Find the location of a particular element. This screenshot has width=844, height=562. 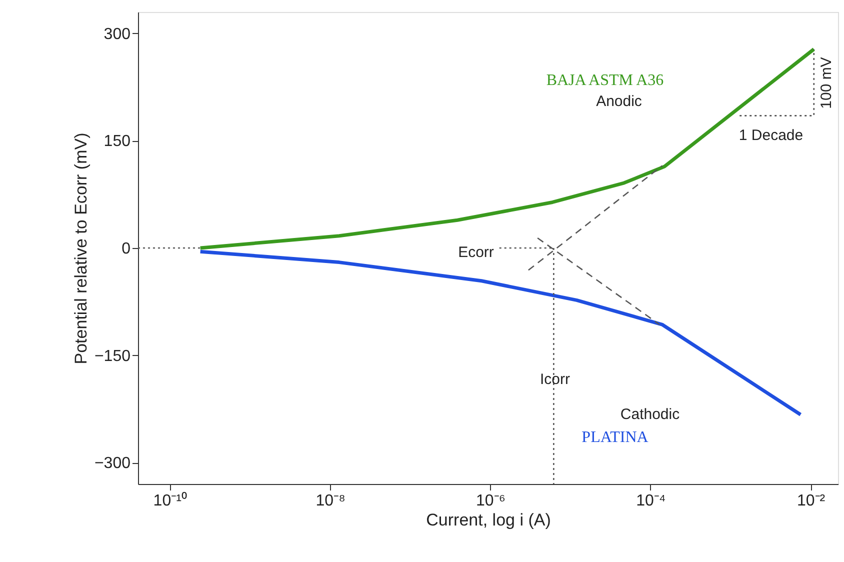

x-tick-label: 10⁻⁸ is located at coordinates (331, 501).